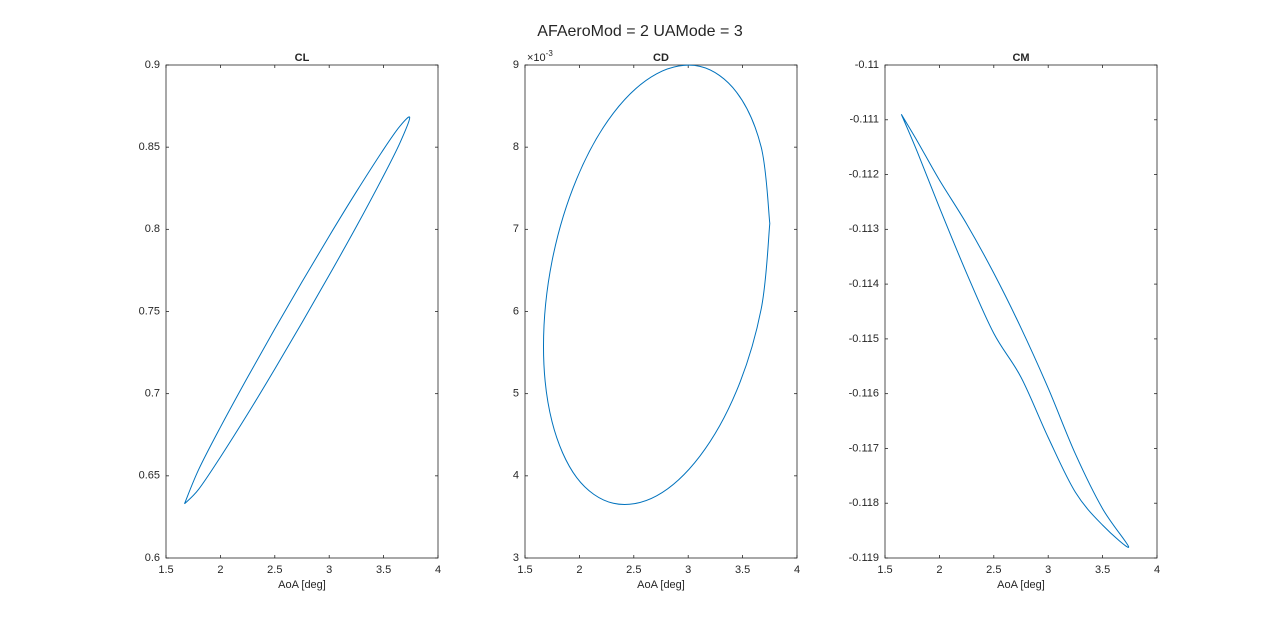  Describe the element at coordinates (149, 476) in the screenshot. I see `y-tick-label: 0.65` at that location.